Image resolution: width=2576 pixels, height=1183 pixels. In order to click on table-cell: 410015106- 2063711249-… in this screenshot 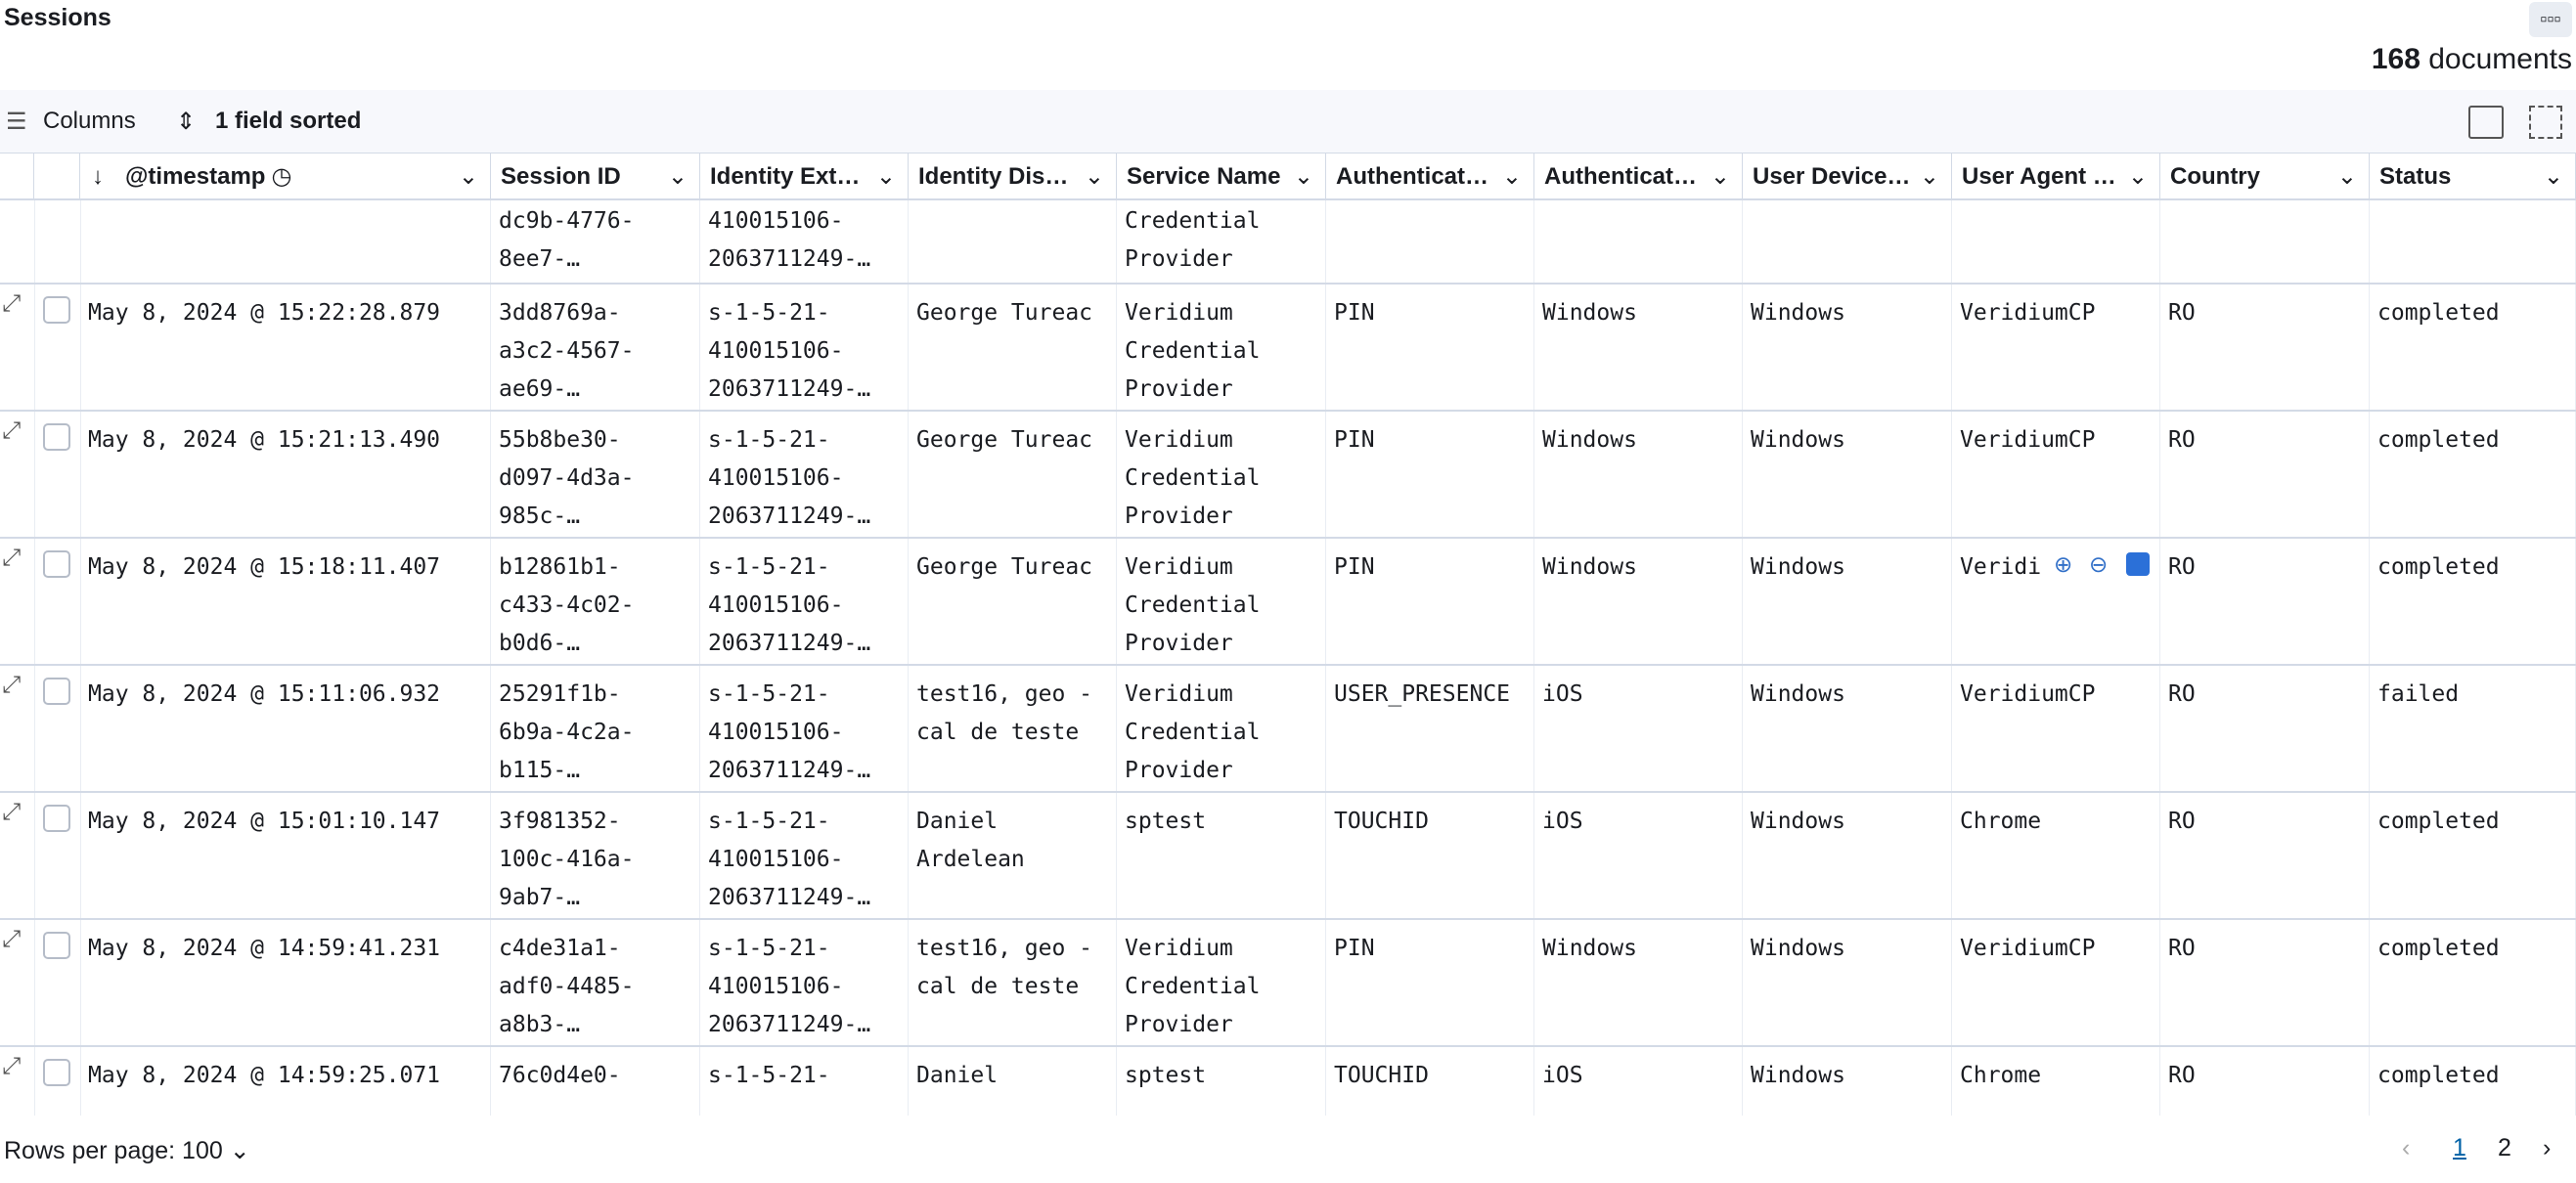, I will do `click(804, 241)`.